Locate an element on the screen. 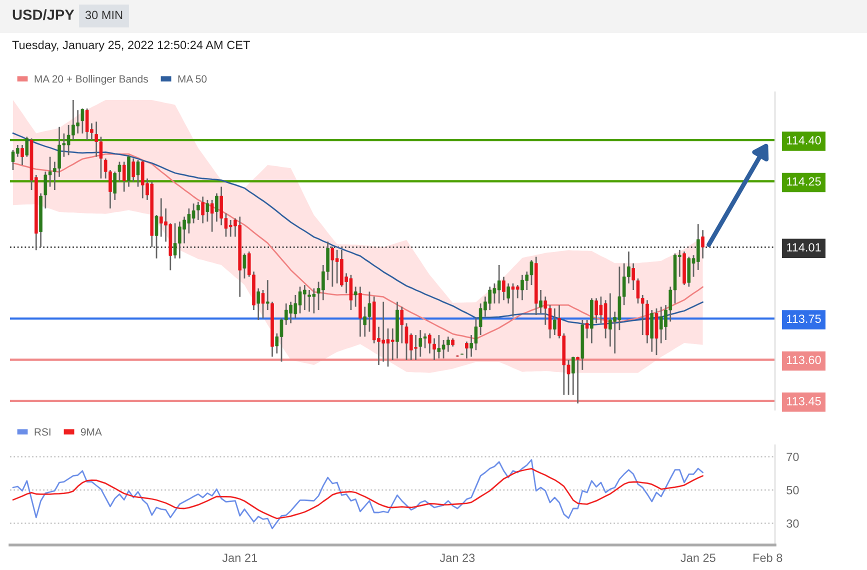  y-tick-label: 114.40 is located at coordinates (804, 140).